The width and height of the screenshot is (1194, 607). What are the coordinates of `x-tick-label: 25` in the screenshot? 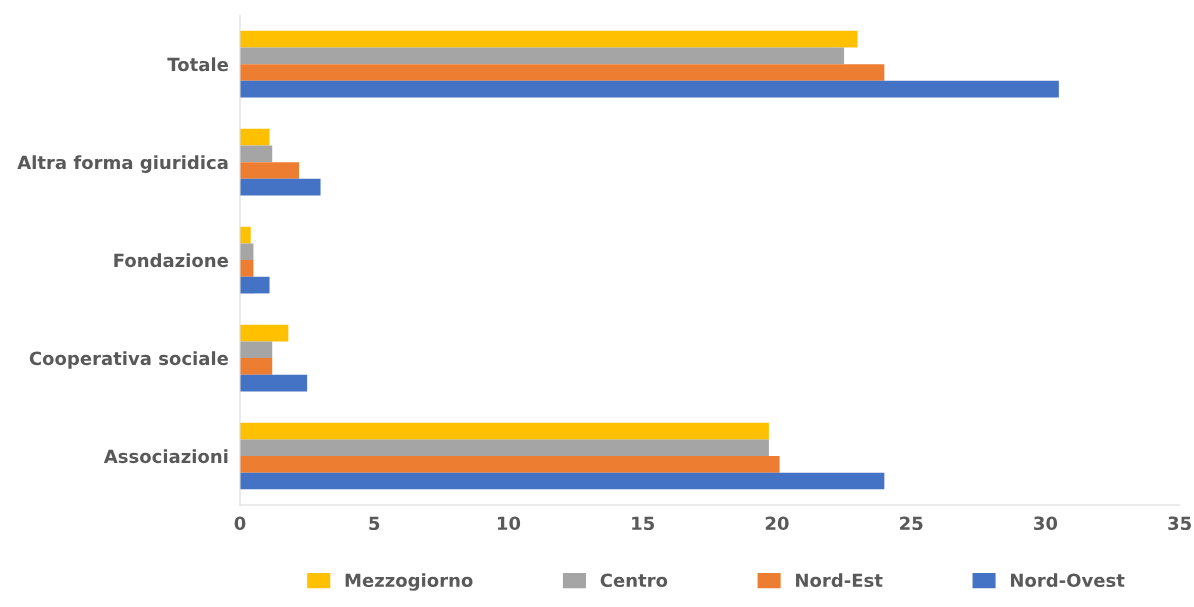 It's located at (911, 523).